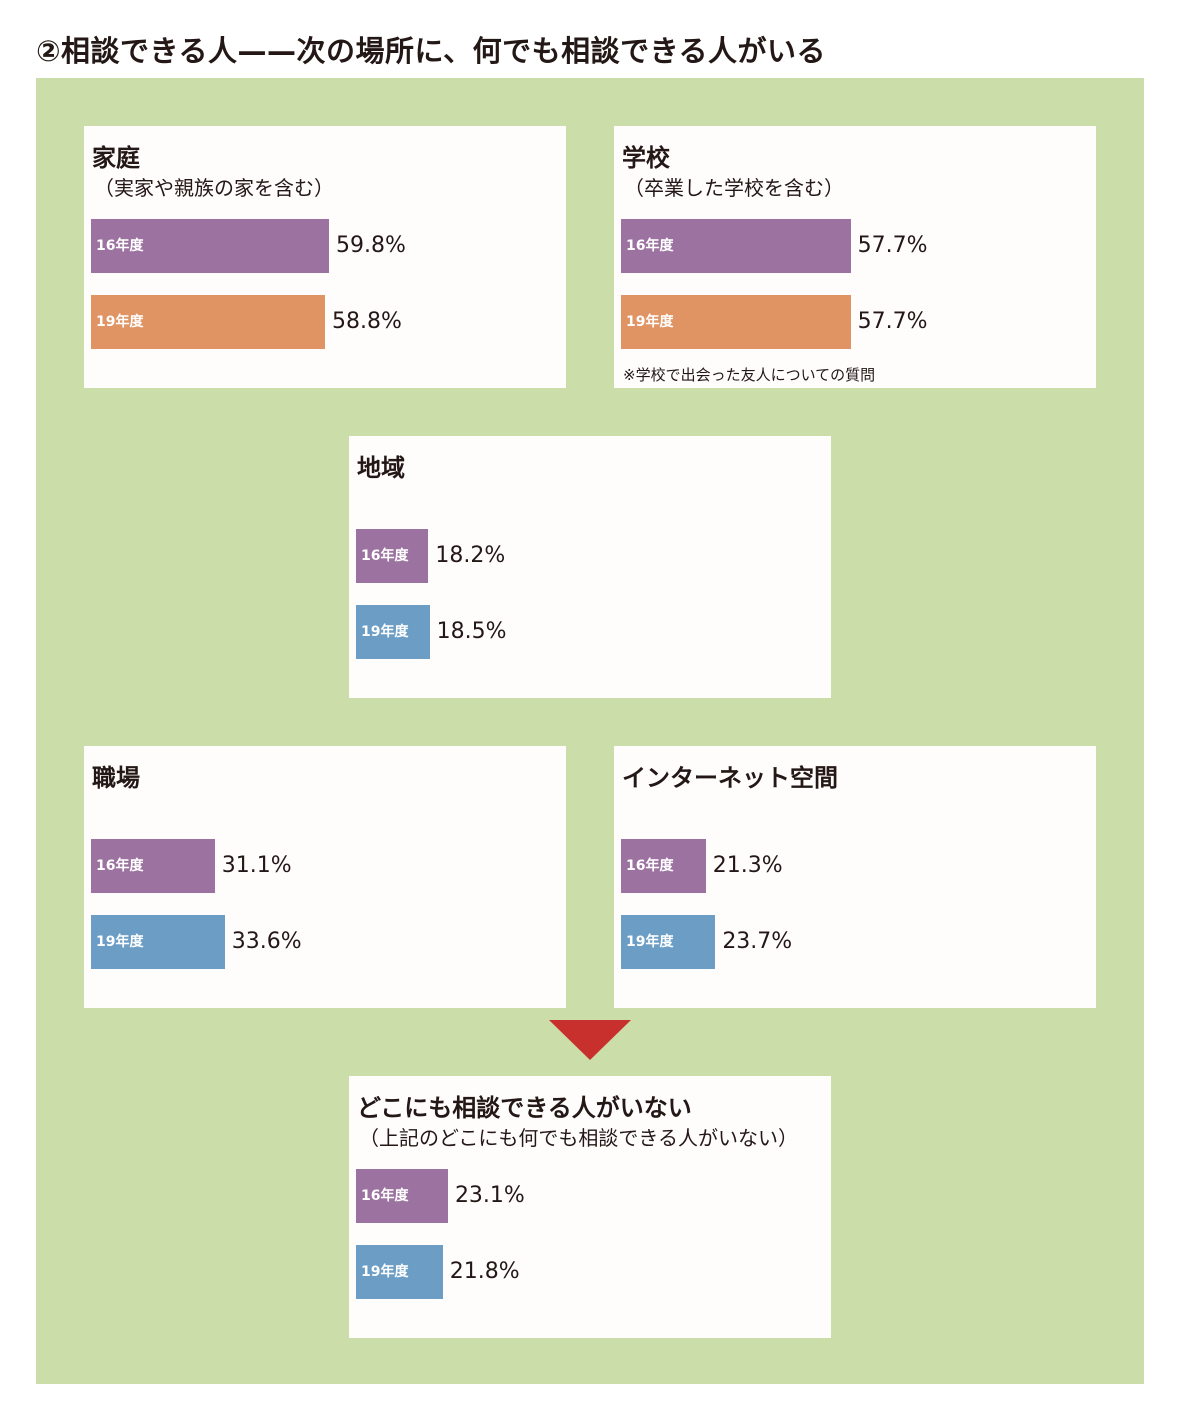 The image size is (1179, 1406). I want to click on panel-title: どこにも相談できる人がいない, so click(524, 1108).